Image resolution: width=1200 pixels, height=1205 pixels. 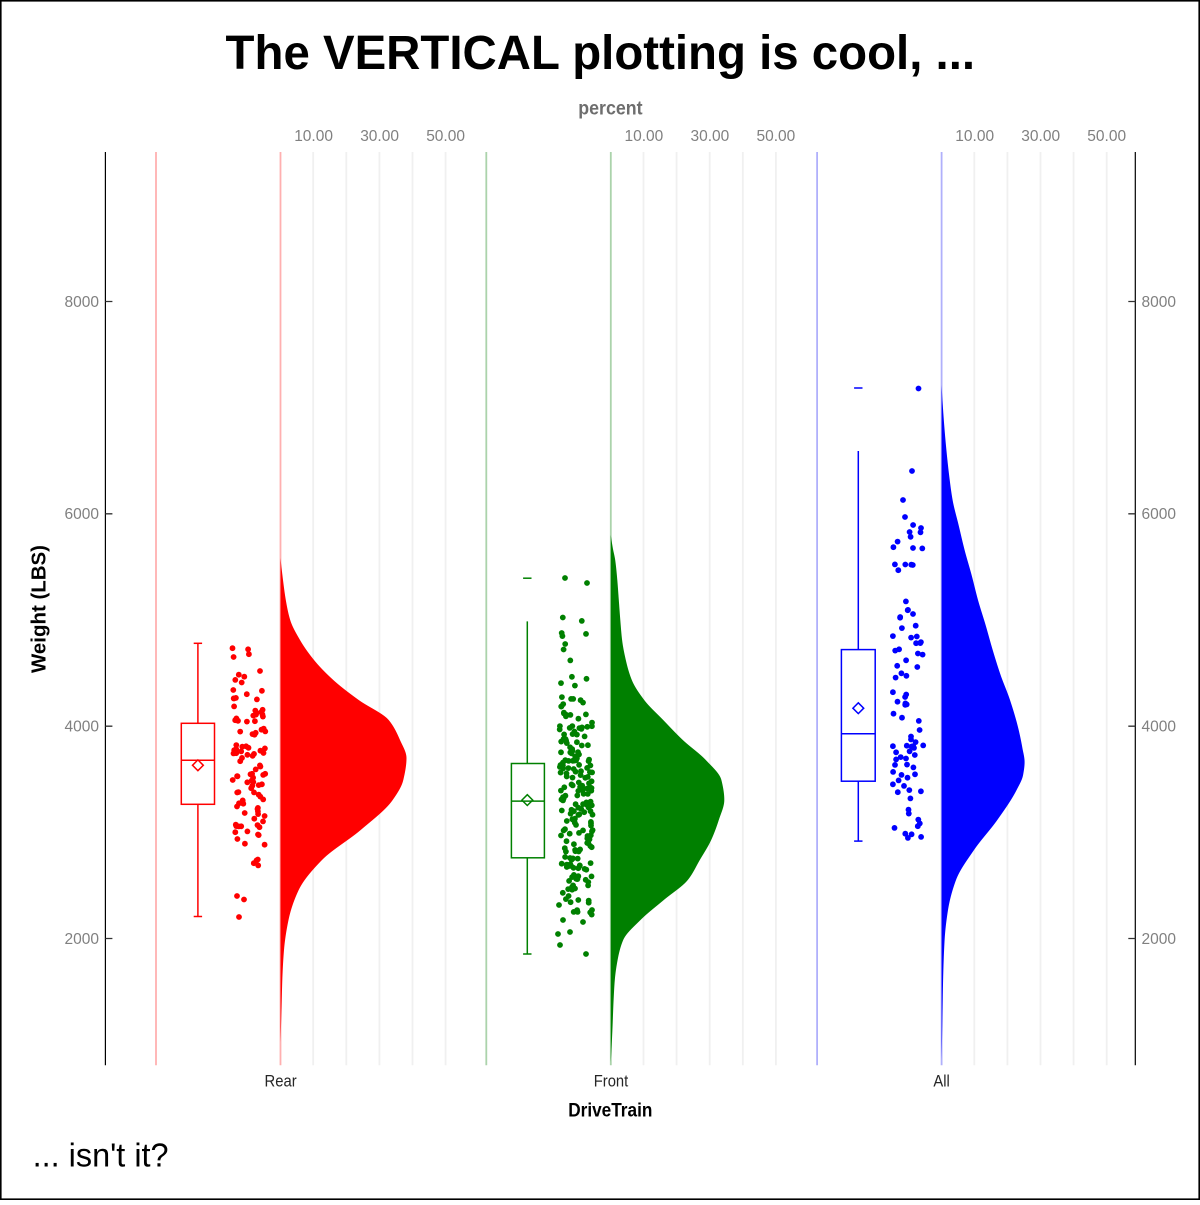 What do you see at coordinates (281, 1081) in the screenshot?
I see `svg-text: Rear` at bounding box center [281, 1081].